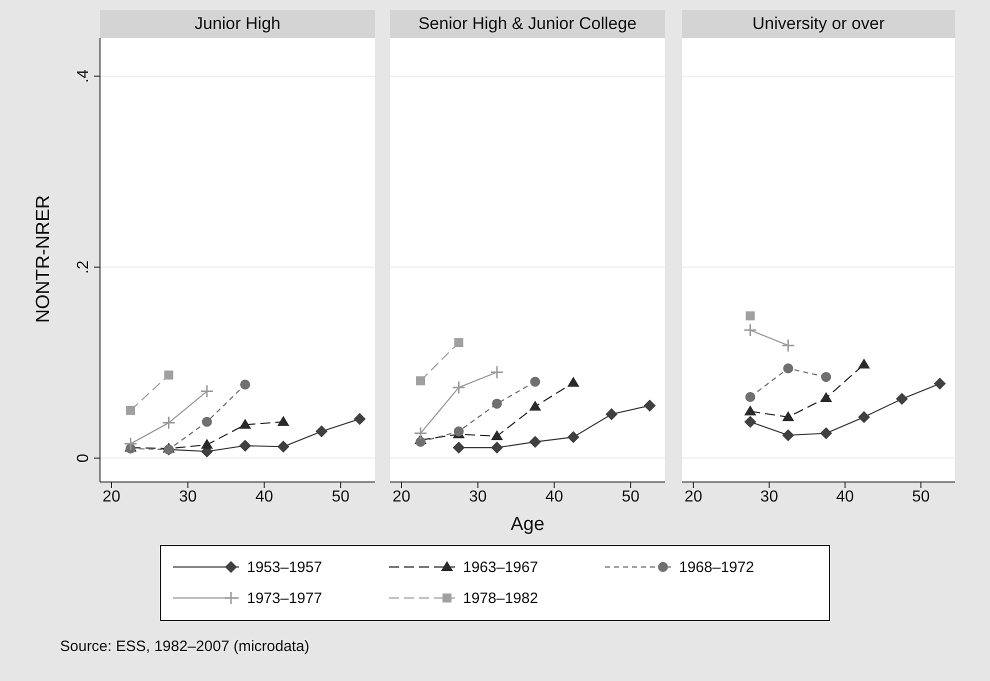 The height and width of the screenshot is (681, 990). I want to click on y-tick-label: .2, so click(83, 267).